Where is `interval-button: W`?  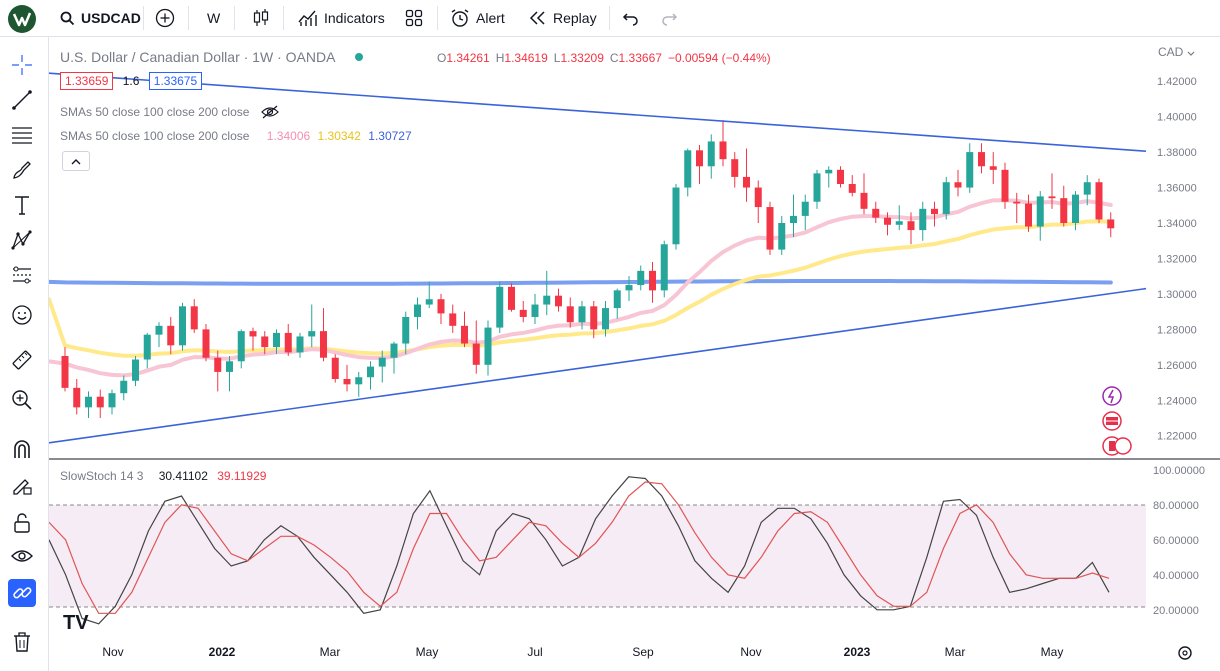
interval-button: W is located at coordinates (213, 18).